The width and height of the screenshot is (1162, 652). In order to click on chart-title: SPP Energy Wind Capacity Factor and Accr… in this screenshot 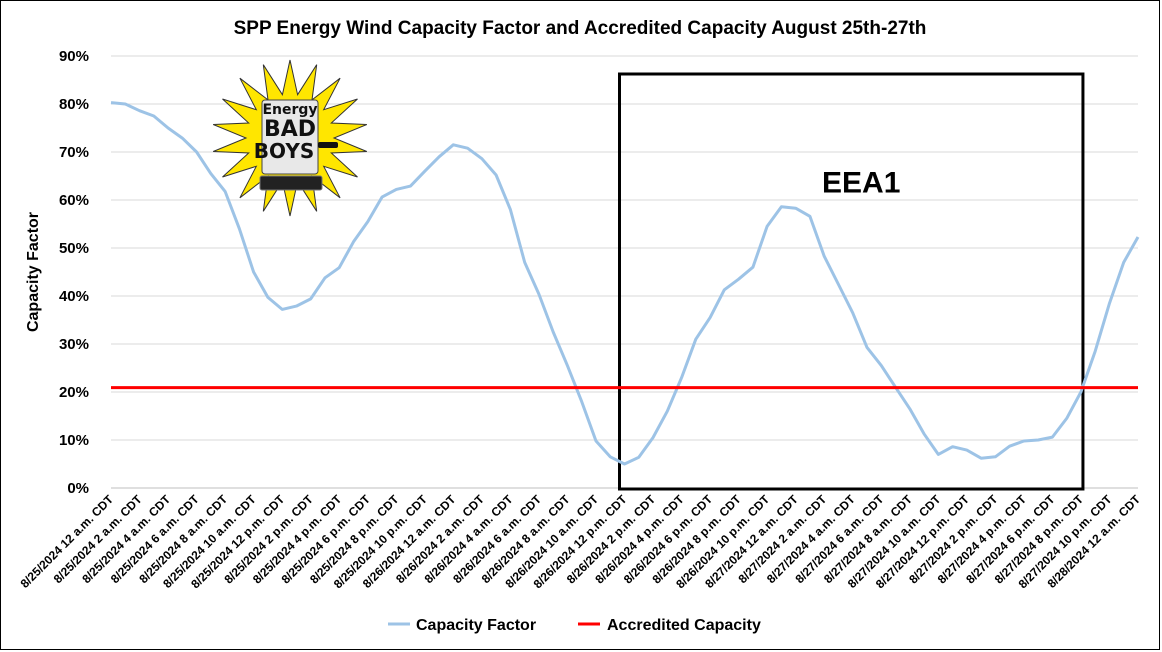, I will do `click(580, 28)`.